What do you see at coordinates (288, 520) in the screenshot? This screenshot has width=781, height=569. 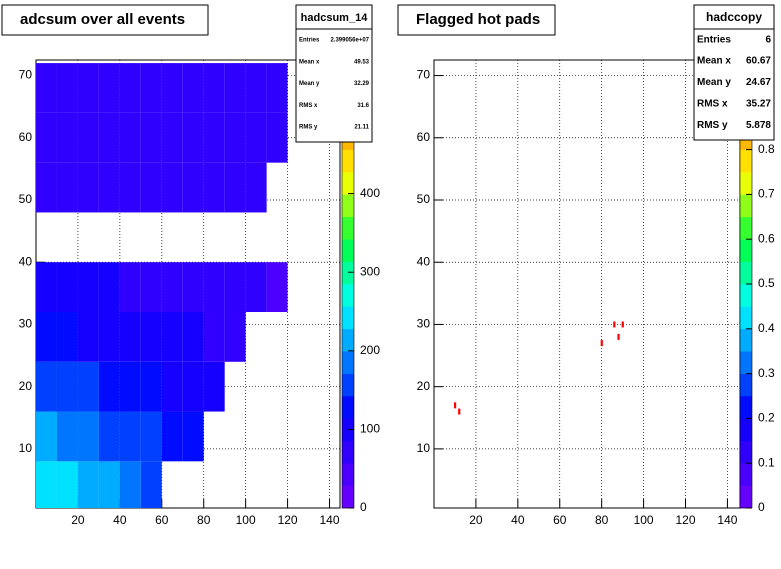 I see `x-tick-label: 120` at bounding box center [288, 520].